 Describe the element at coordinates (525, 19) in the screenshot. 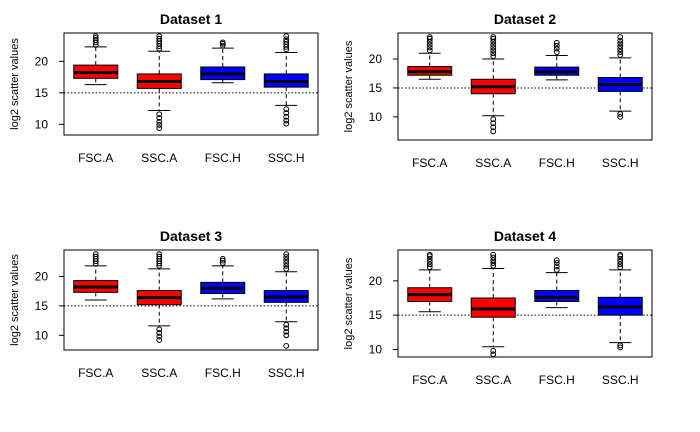

I see `chart-title: Dataset 2` at that location.